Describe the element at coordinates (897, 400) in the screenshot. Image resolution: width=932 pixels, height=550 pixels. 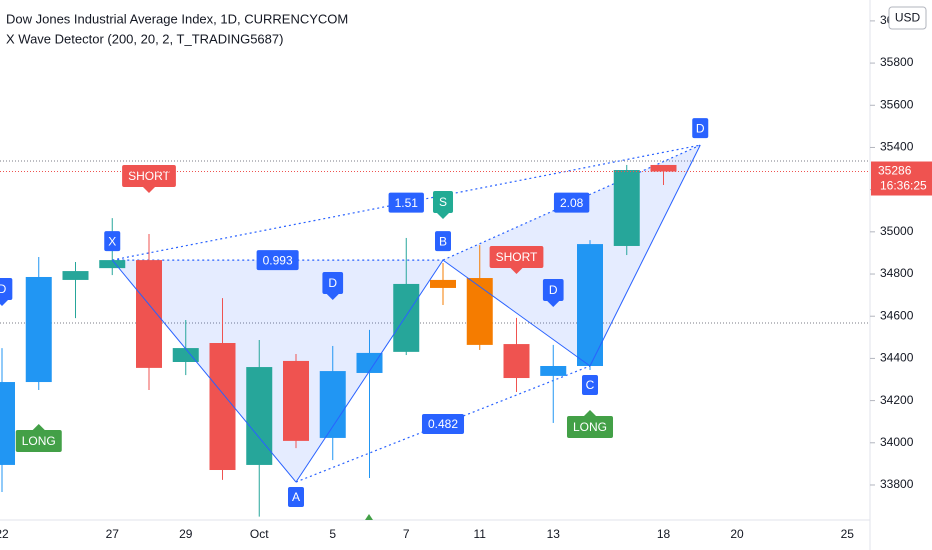
I see `y-tick-label: 34200` at that location.